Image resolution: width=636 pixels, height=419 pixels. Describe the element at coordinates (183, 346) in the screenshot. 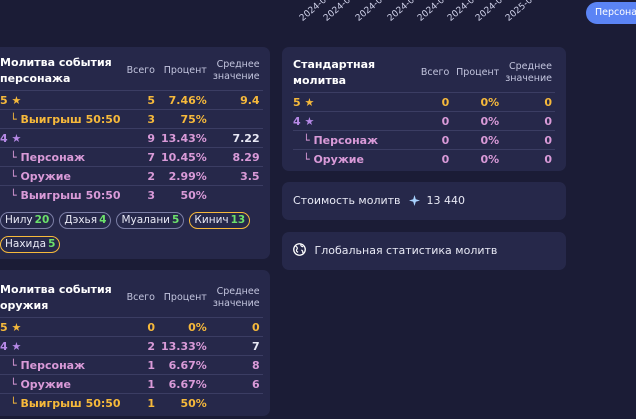

I see `row-percent: 13.33%` at that location.